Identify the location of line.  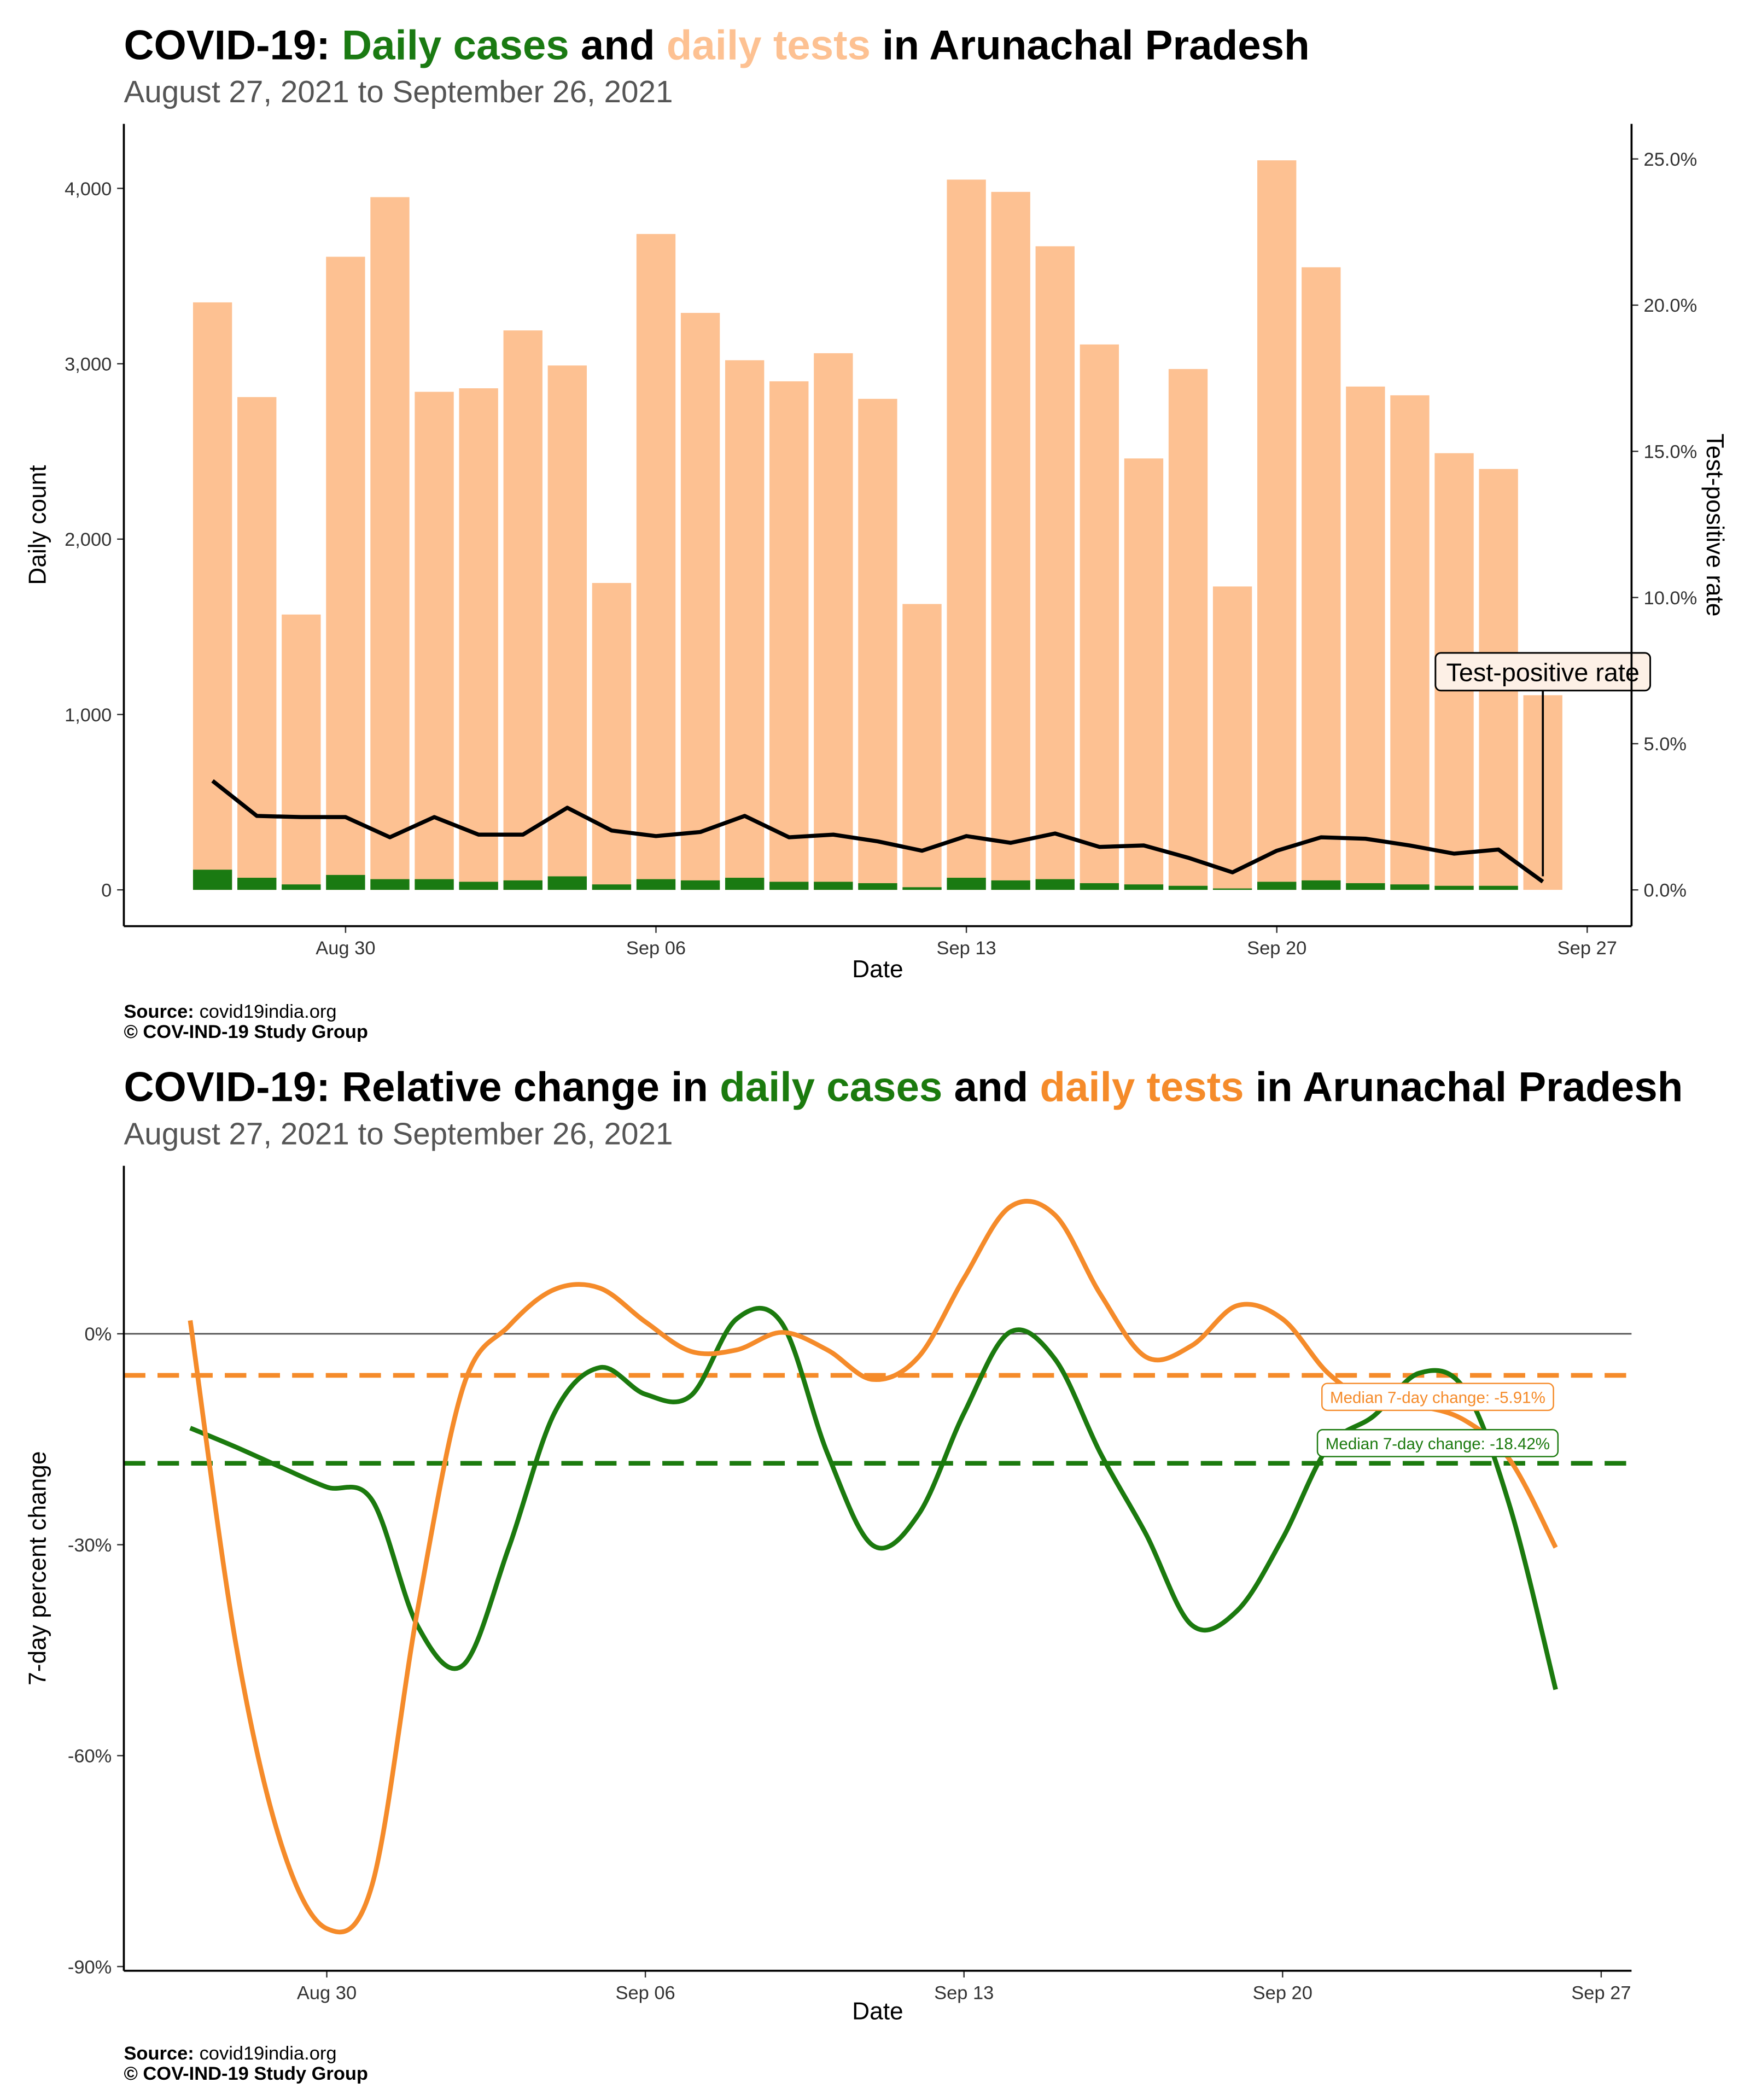
(877, 831).